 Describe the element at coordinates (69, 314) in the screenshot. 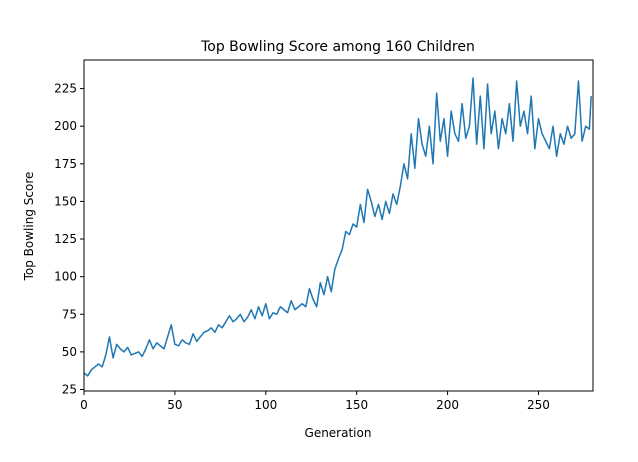

I see `y-tick-label: 75` at that location.